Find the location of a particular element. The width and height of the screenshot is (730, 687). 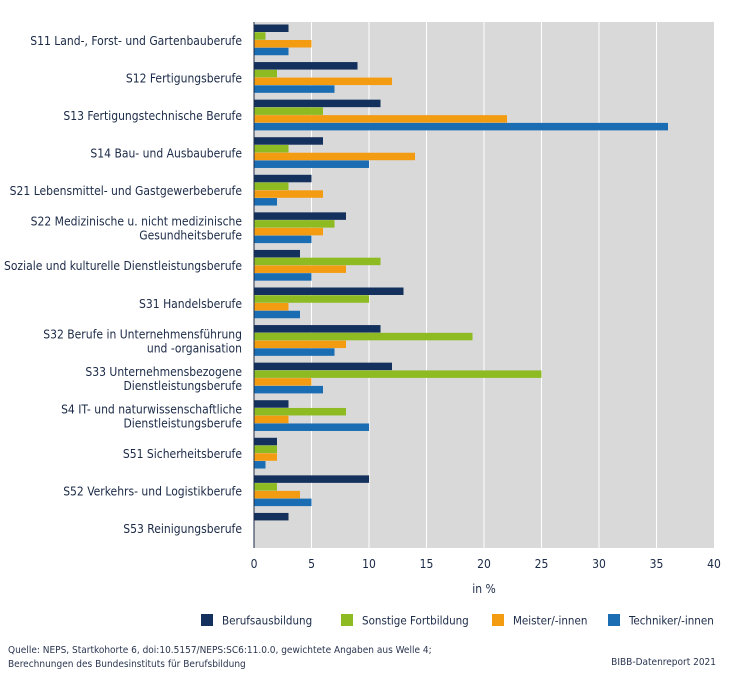

category-label: S53 Reinigungsberufe is located at coordinates (182, 529).